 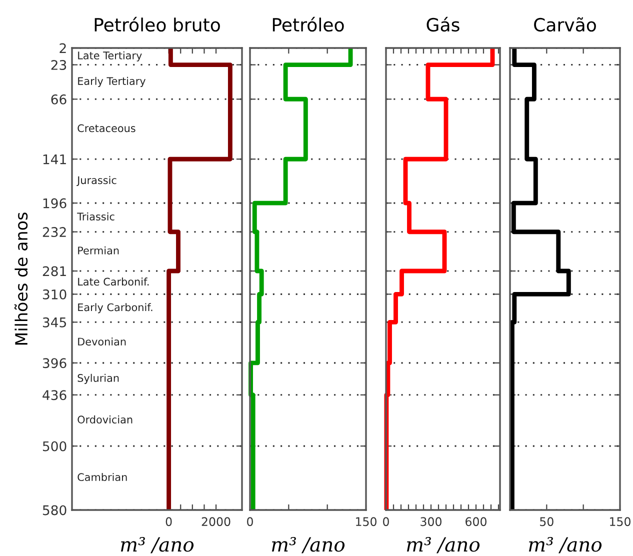 What do you see at coordinates (547, 521) in the screenshot?
I see `x-tick-label: 50` at bounding box center [547, 521].